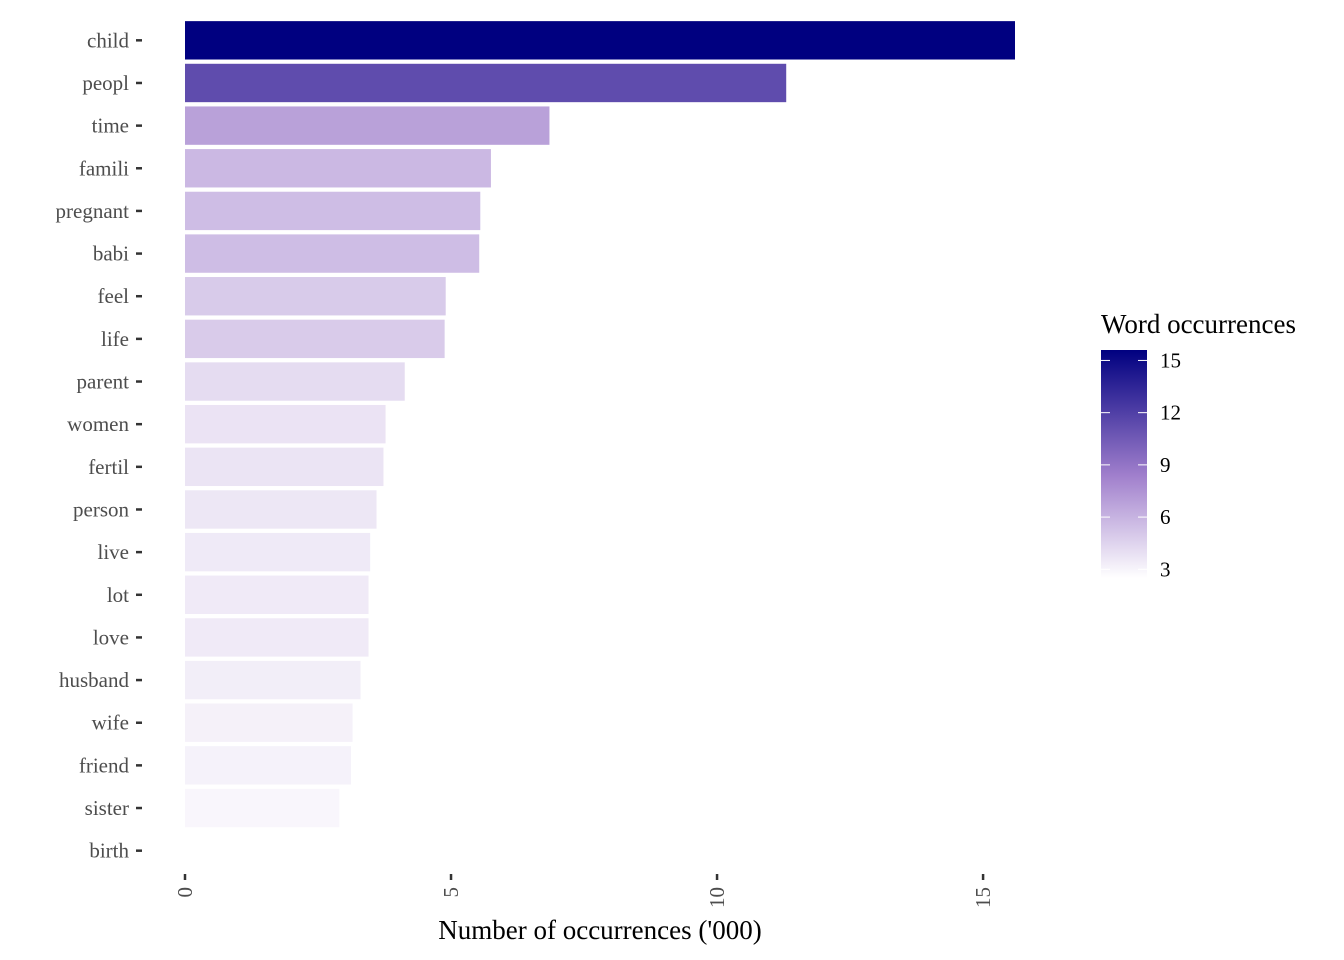  Describe the element at coordinates (983, 897) in the screenshot. I see `x-tick-label-15: 15` at that location.